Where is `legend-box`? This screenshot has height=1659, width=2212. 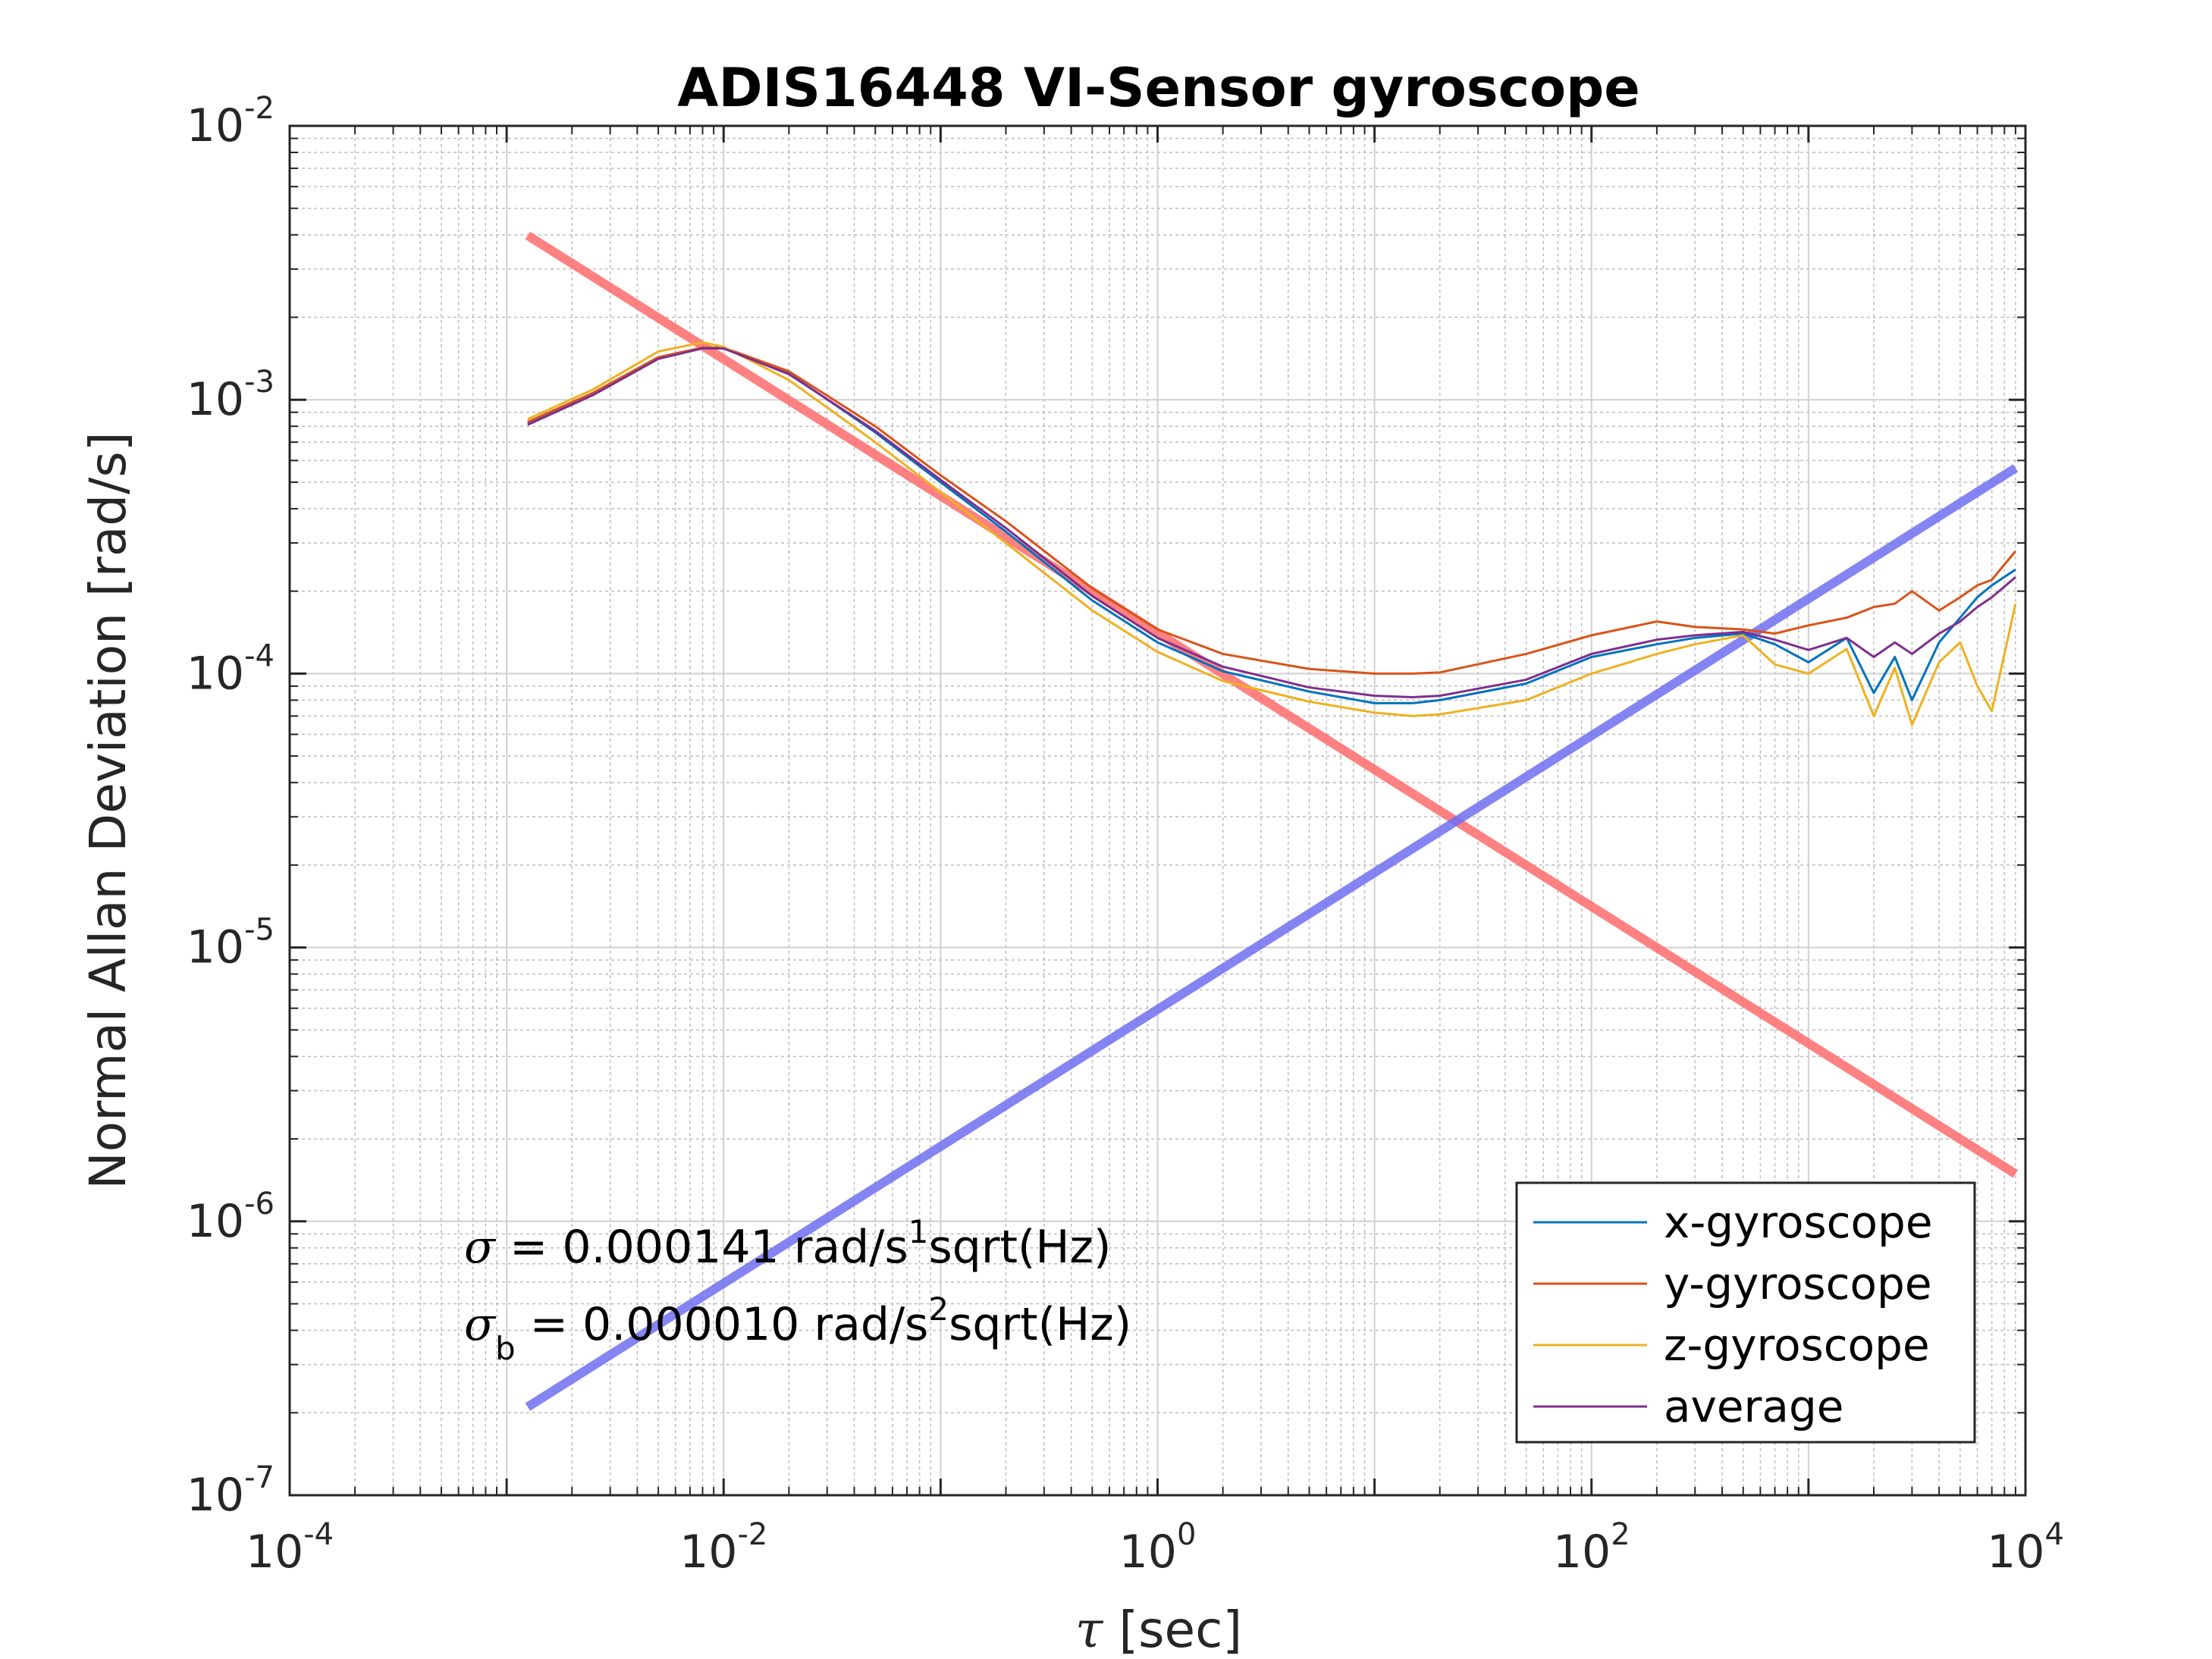 legend-box is located at coordinates (1746, 1312).